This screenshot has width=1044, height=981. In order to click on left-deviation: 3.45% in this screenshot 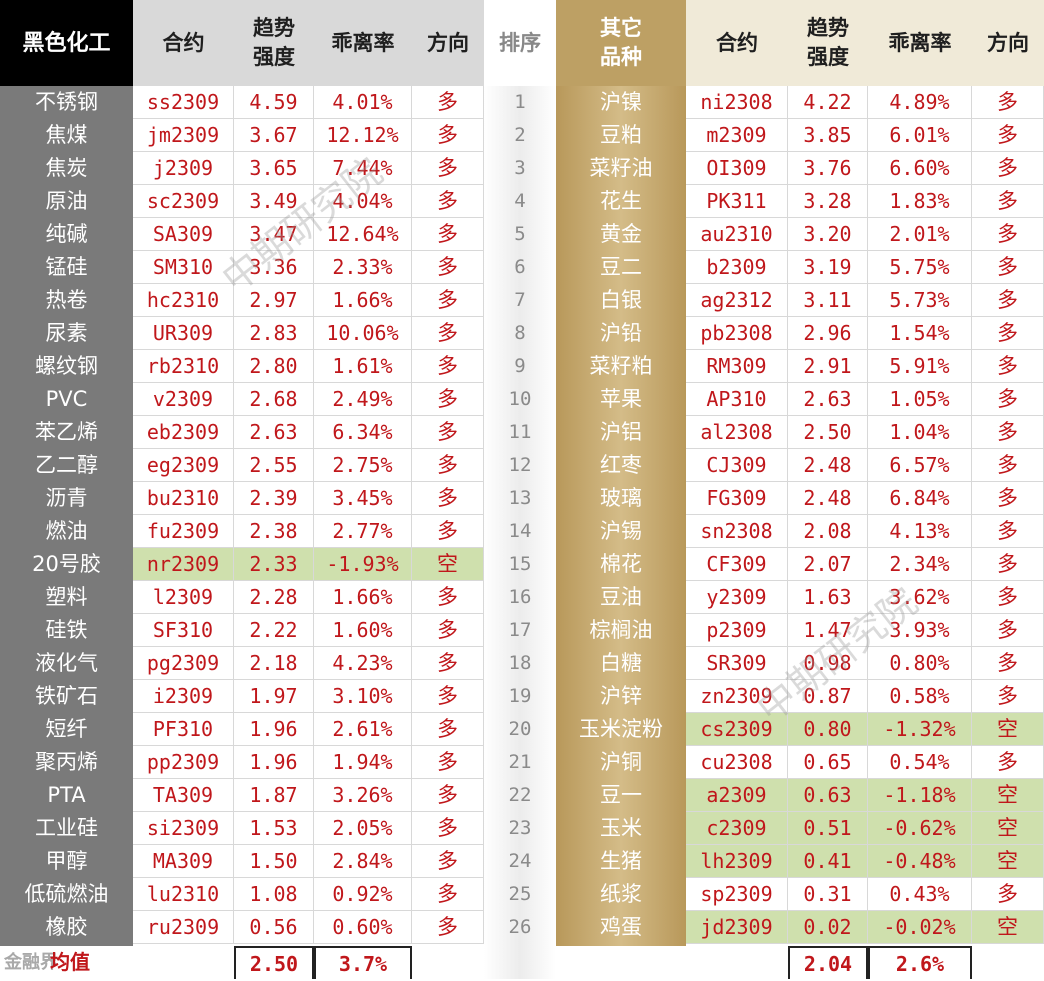, I will do `click(363, 498)`.